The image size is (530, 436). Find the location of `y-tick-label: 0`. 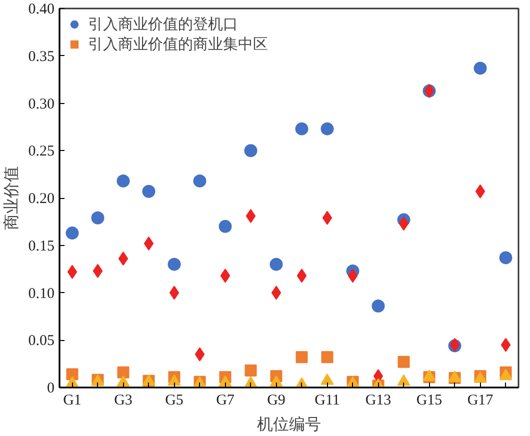

y-tick-label: 0 is located at coordinates (50, 388).